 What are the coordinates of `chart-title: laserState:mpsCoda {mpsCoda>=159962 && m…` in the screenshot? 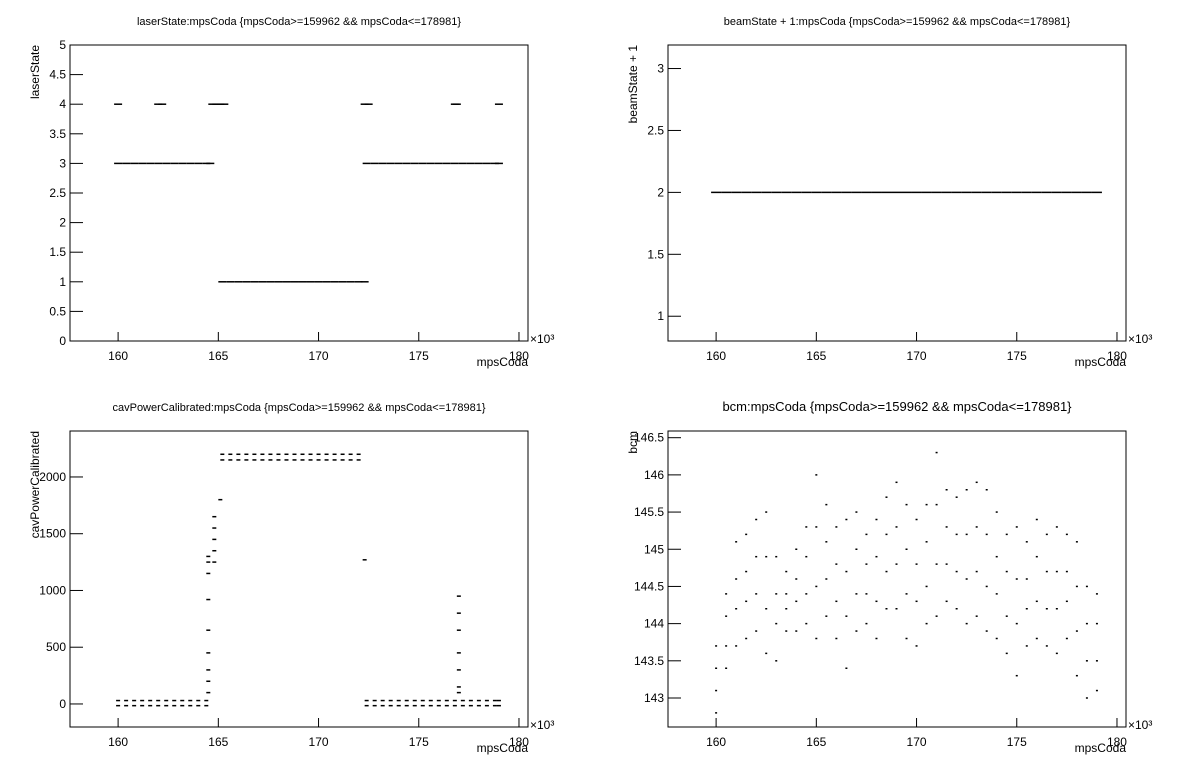 It's located at (299, 22).